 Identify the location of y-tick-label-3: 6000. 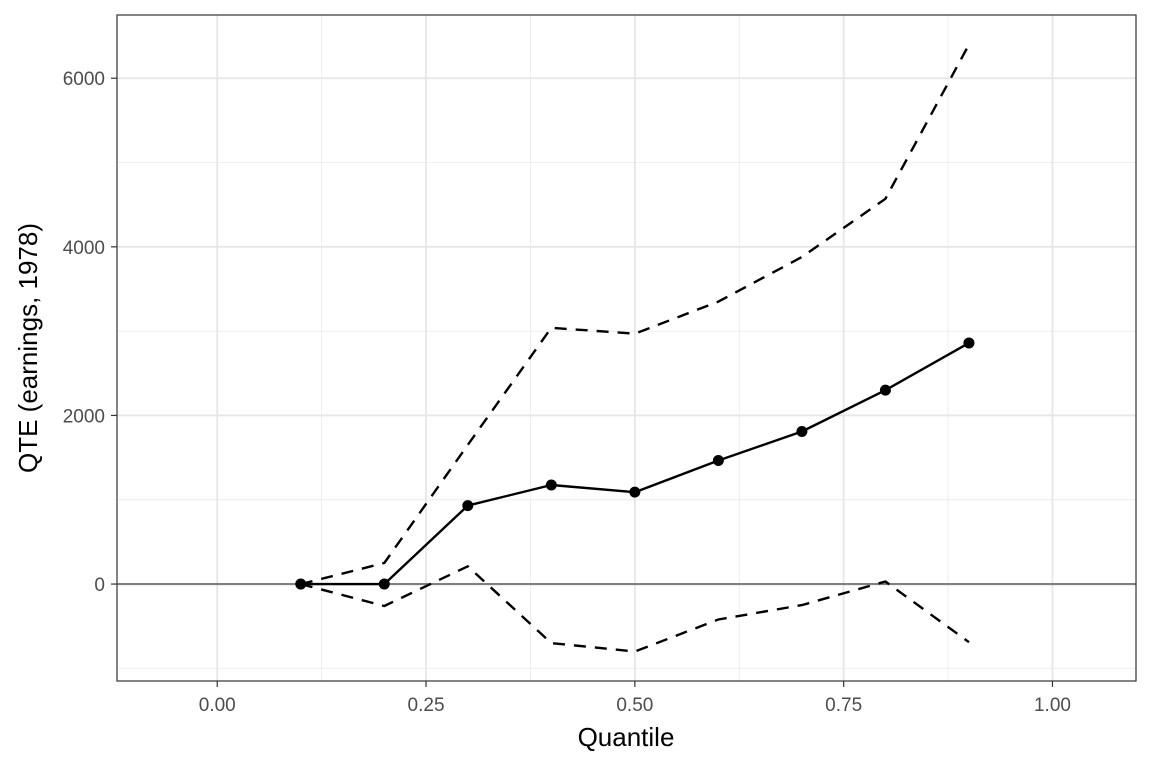
(84, 79).